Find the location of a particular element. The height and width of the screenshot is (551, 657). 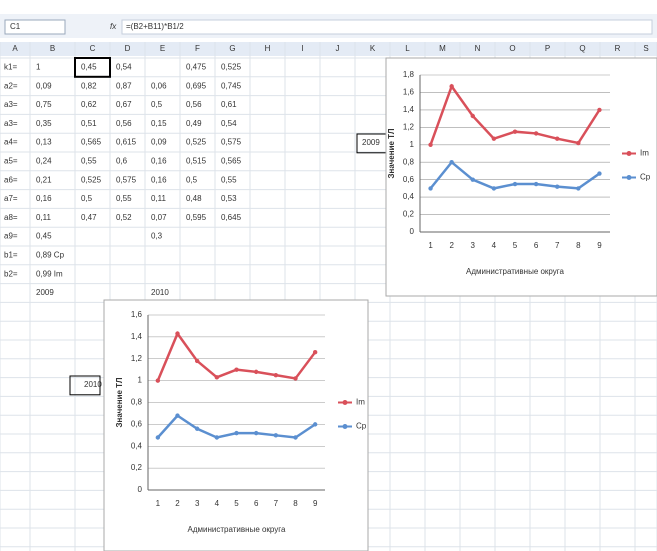

y-tick-label: 1,6 is located at coordinates (409, 92).